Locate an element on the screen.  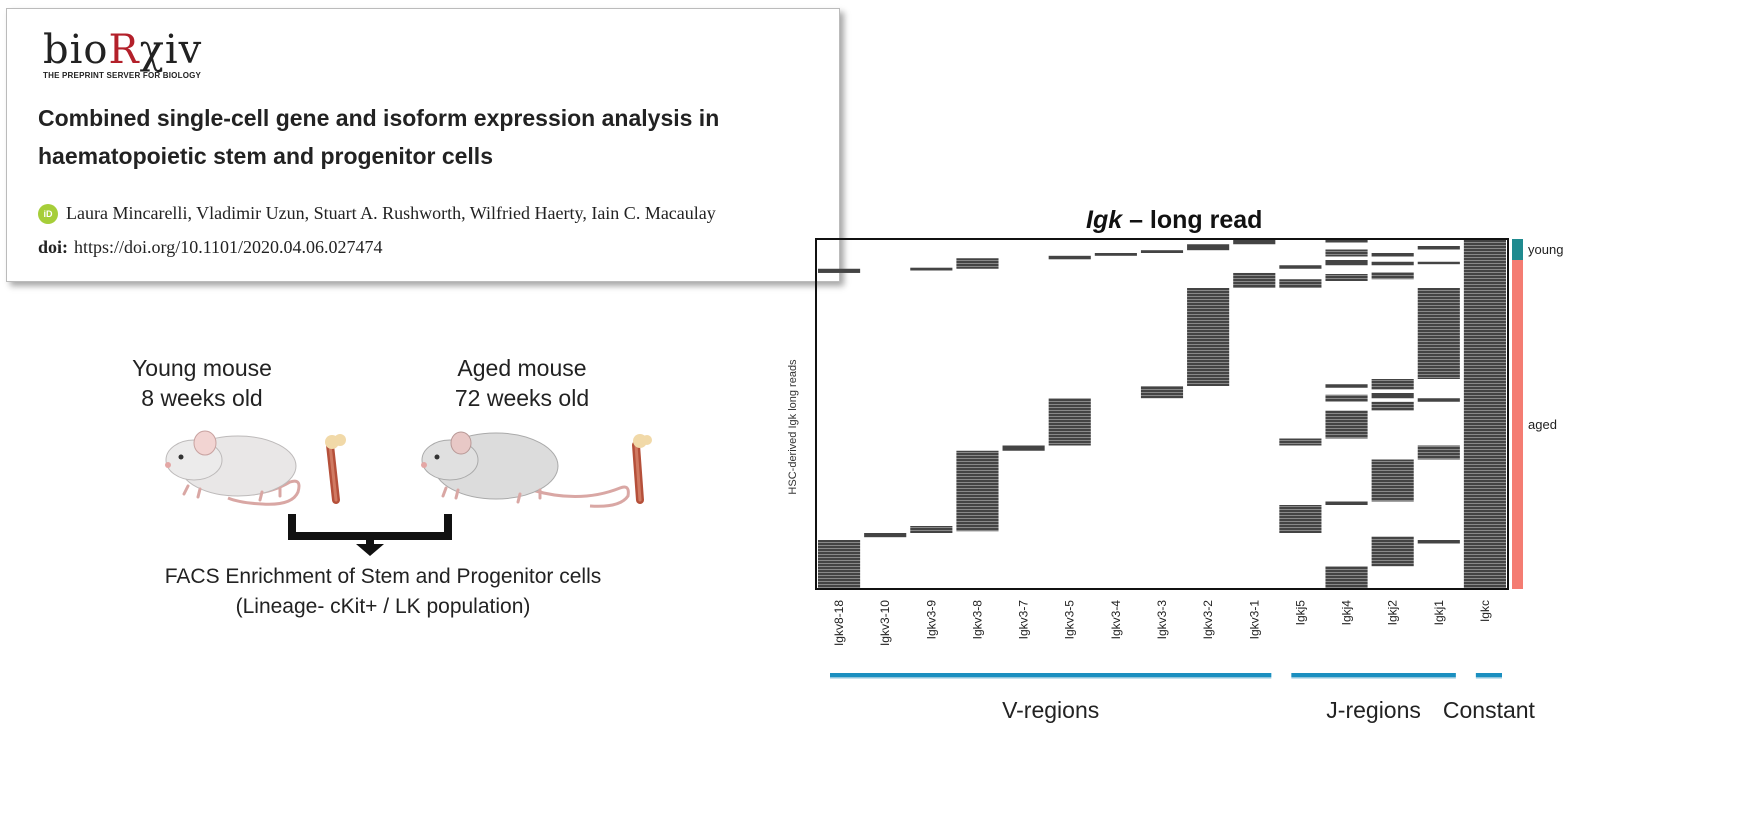
aged-mouse-line-2: 72 weeks old is located at coordinates (522, 398).